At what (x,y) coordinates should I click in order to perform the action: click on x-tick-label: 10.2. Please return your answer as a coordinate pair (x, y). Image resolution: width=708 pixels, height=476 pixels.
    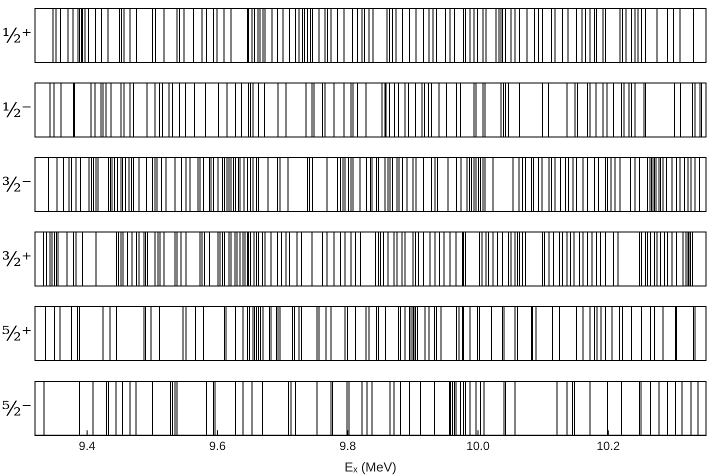
    Looking at the image, I should click on (608, 445).